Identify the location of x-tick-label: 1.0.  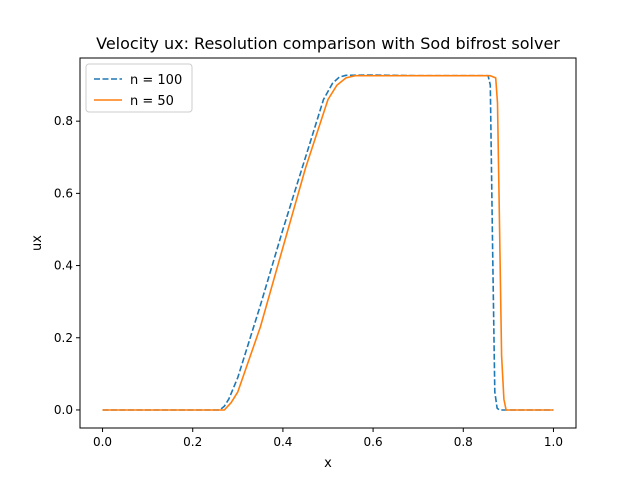
(553, 442).